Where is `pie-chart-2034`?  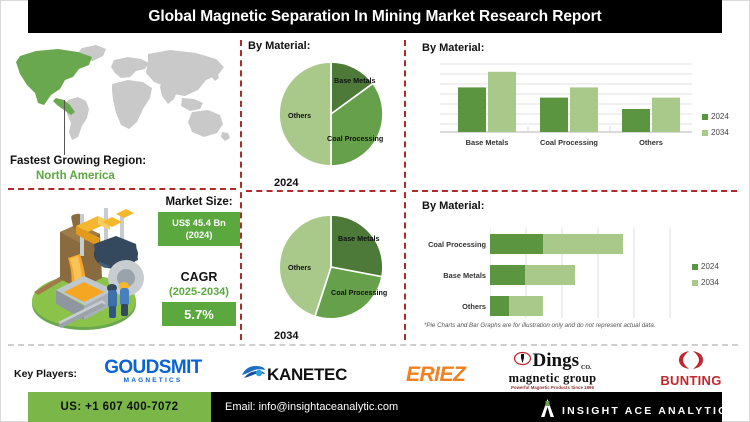 pie-chart-2034 is located at coordinates (331, 267).